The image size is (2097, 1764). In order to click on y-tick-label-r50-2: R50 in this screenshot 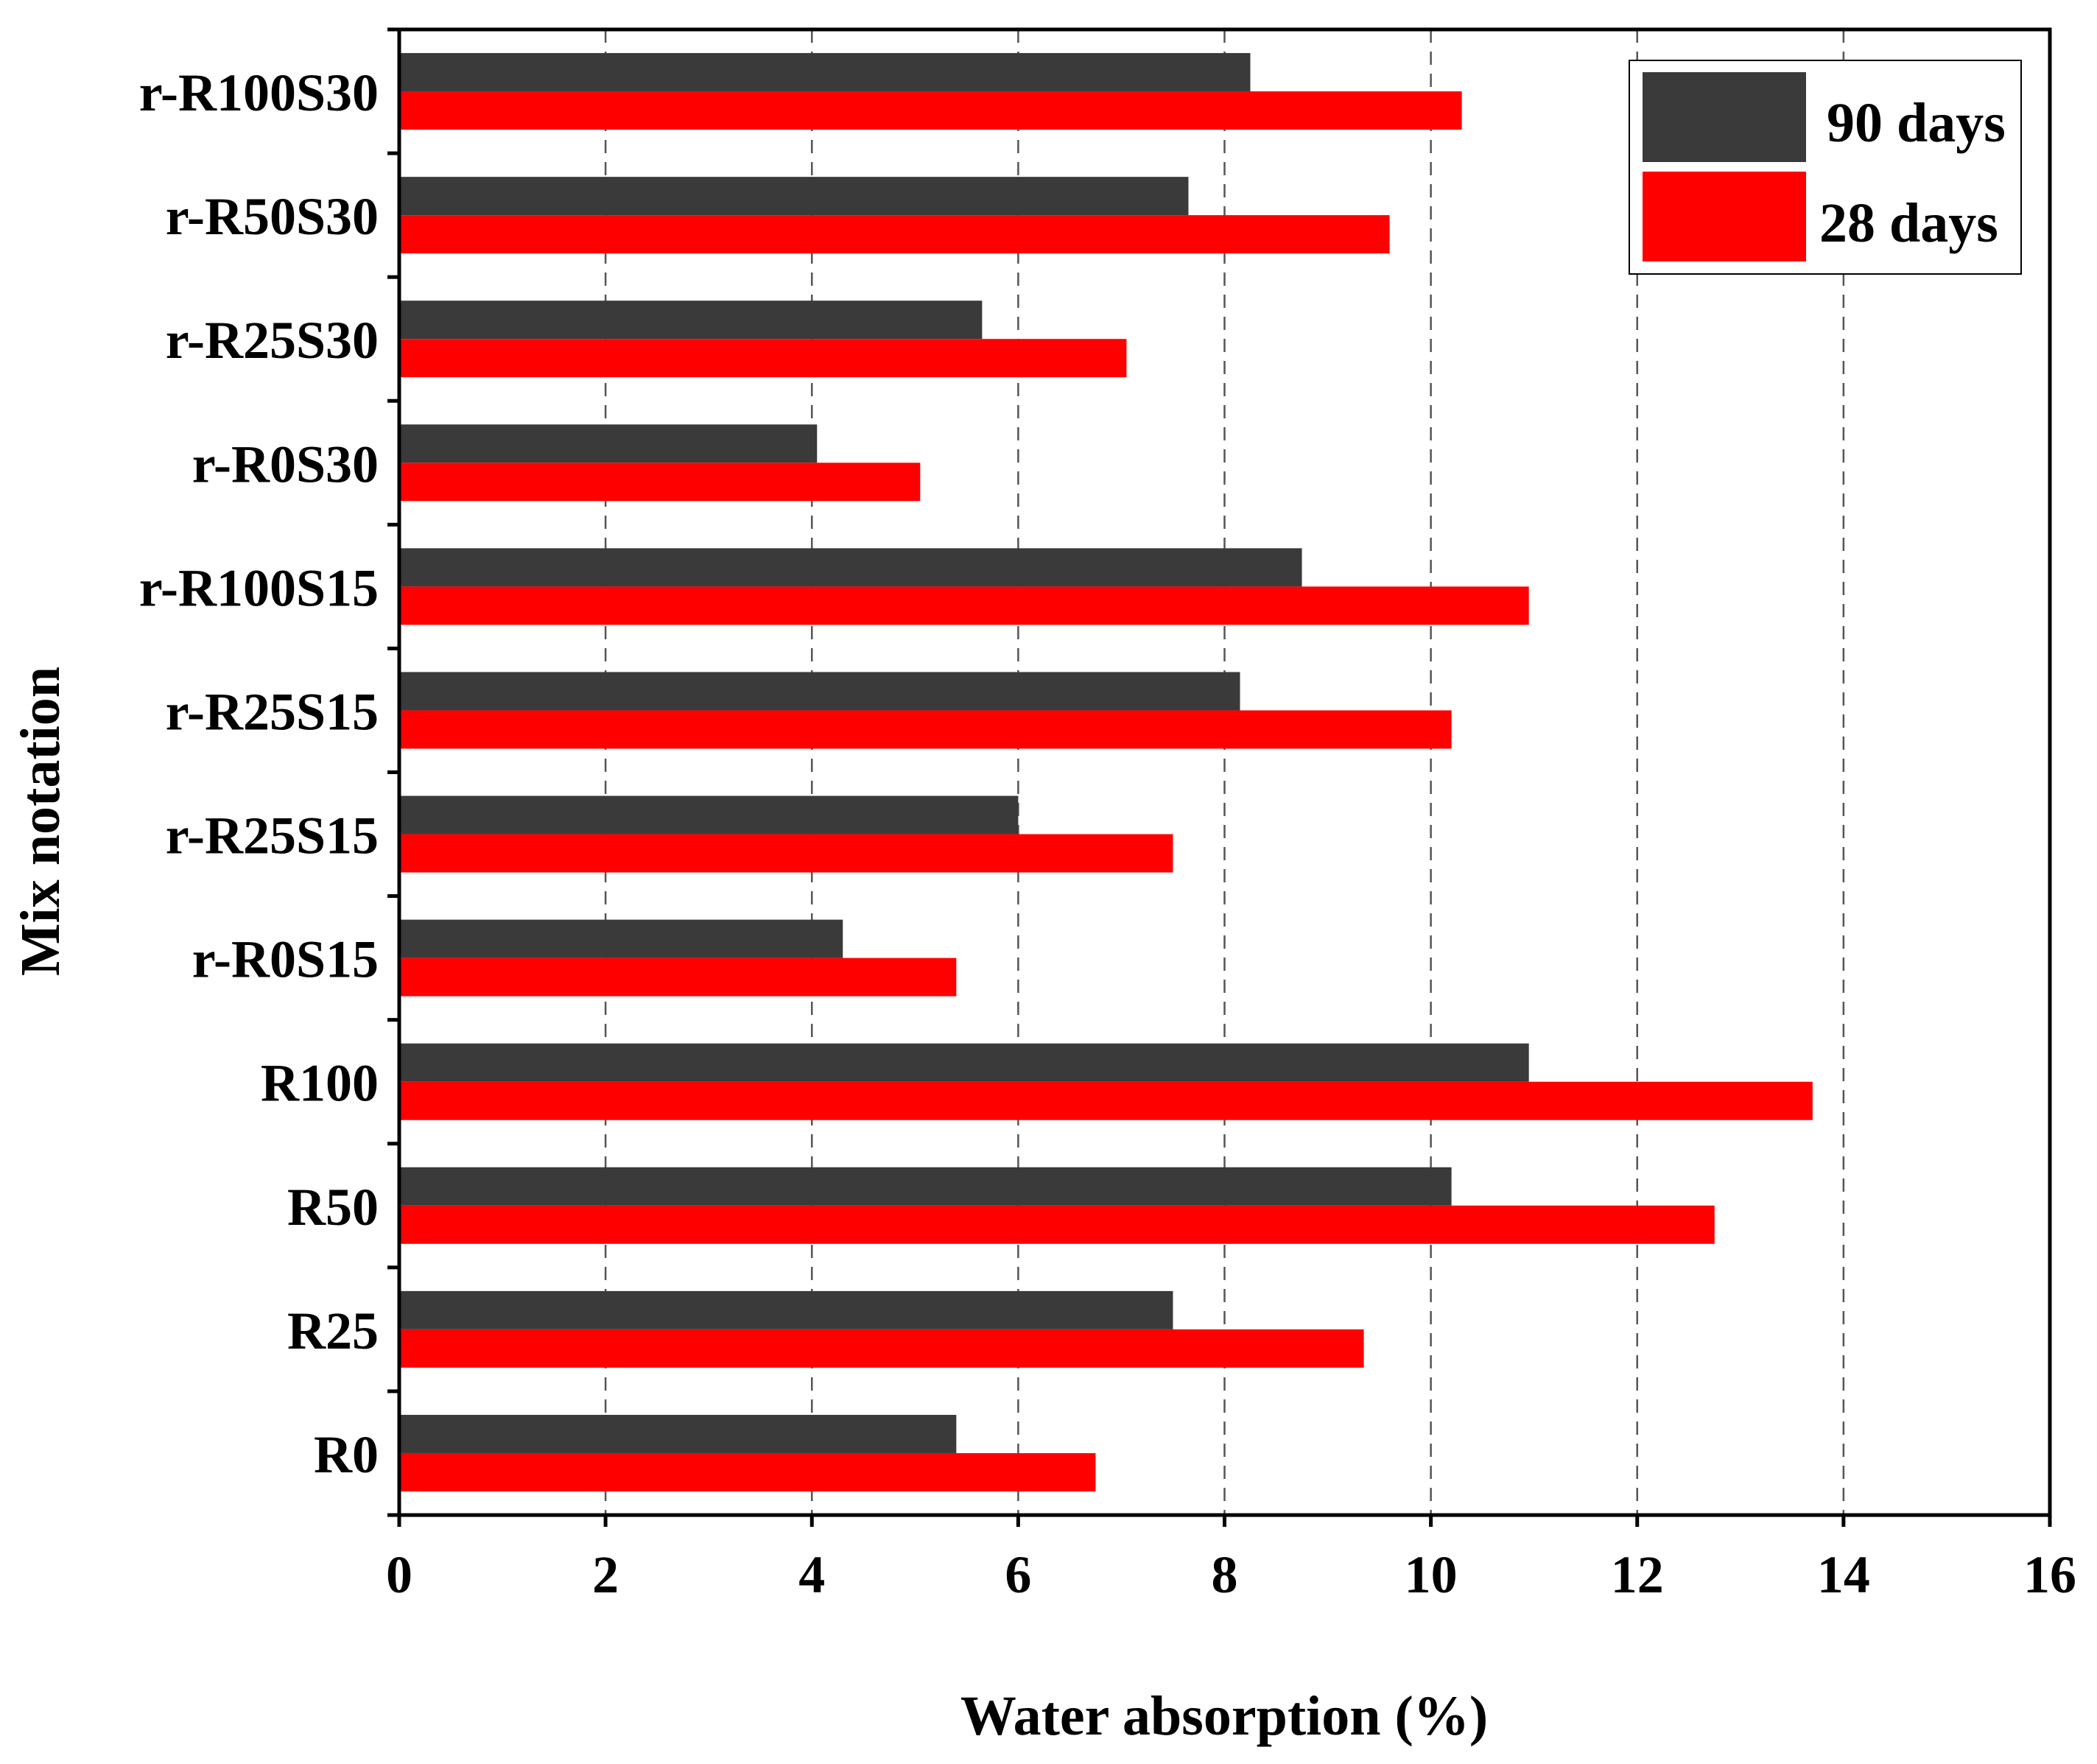, I will do `click(333, 1207)`.